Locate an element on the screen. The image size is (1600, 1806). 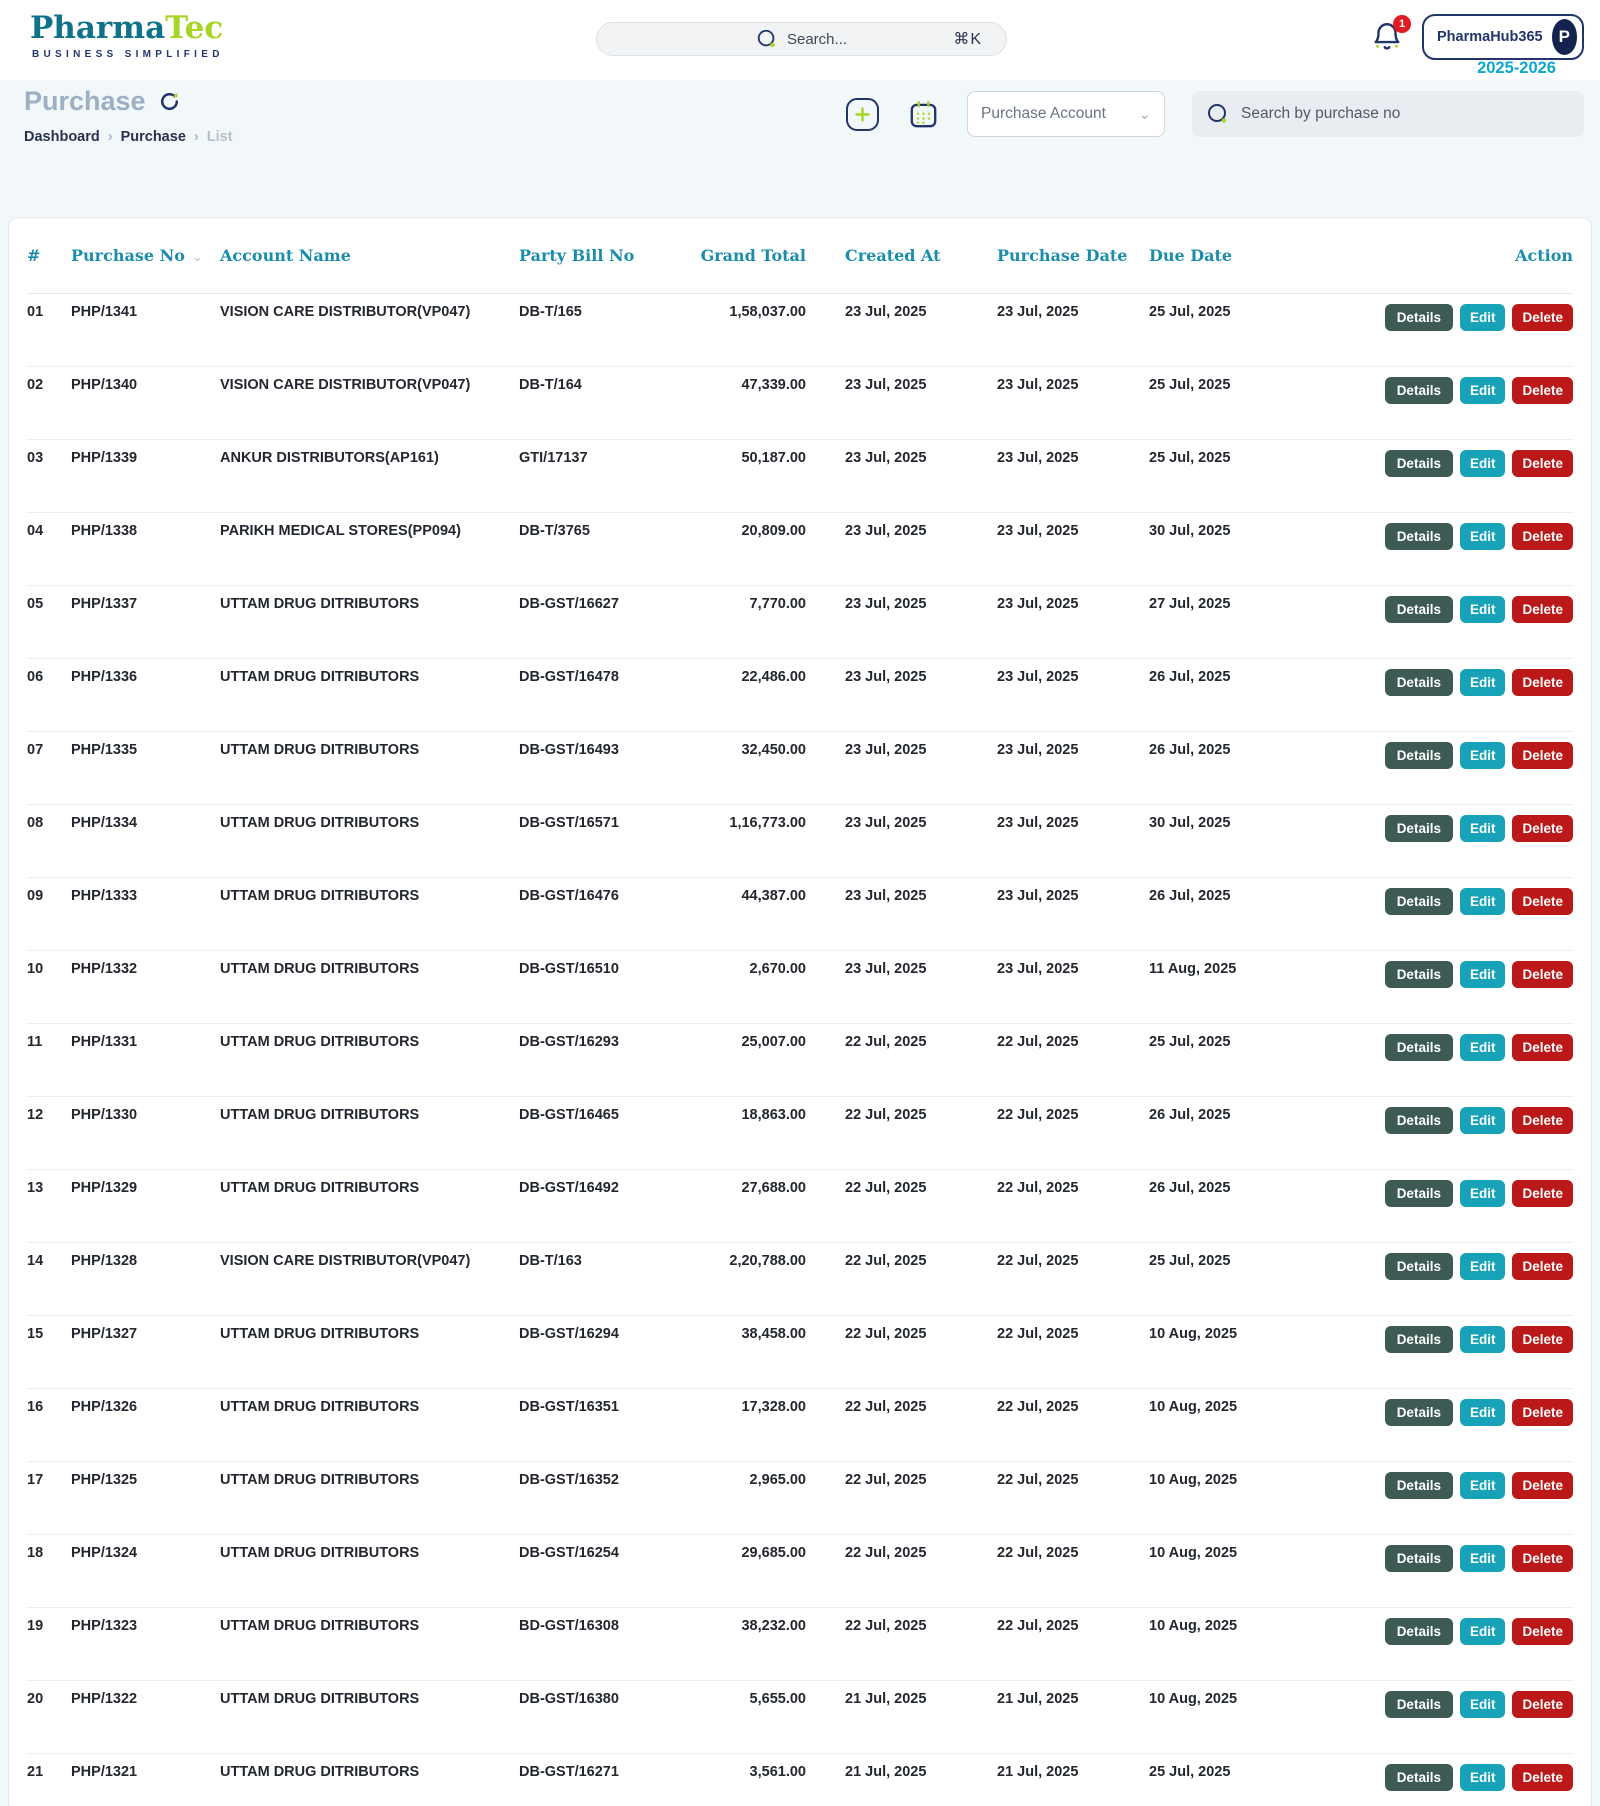
due-date: 25 Jul, 2025 is located at coordinates (1190, 1772).